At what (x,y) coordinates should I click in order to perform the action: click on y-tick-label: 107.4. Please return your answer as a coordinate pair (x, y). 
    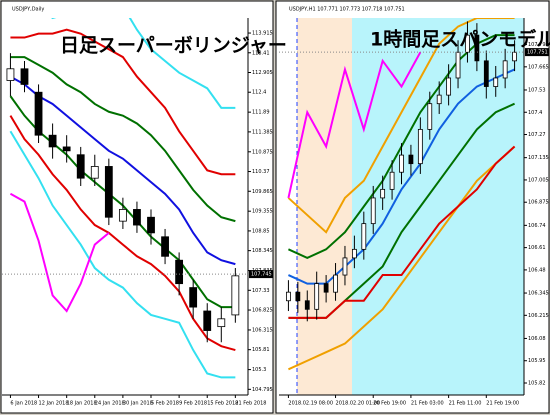
    Looking at the image, I should click on (535, 113).